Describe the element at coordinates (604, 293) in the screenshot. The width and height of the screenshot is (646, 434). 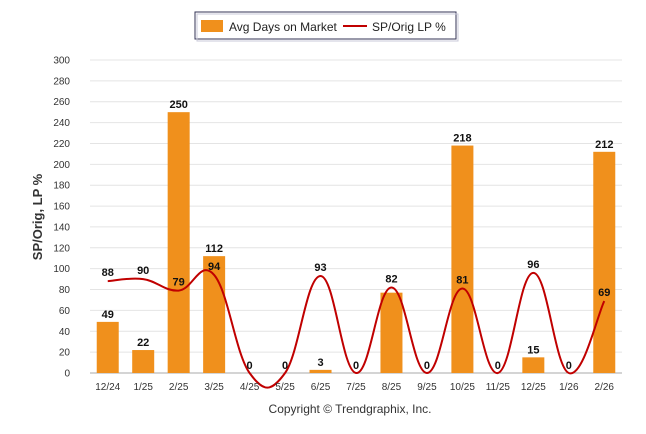
I see `line-value-label: 69` at that location.